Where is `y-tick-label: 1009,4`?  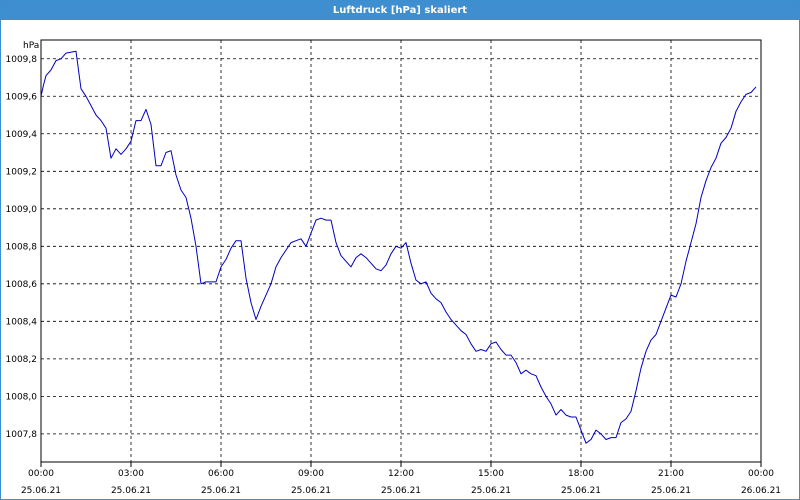 y-tick-label: 1009,4 is located at coordinates (22, 135).